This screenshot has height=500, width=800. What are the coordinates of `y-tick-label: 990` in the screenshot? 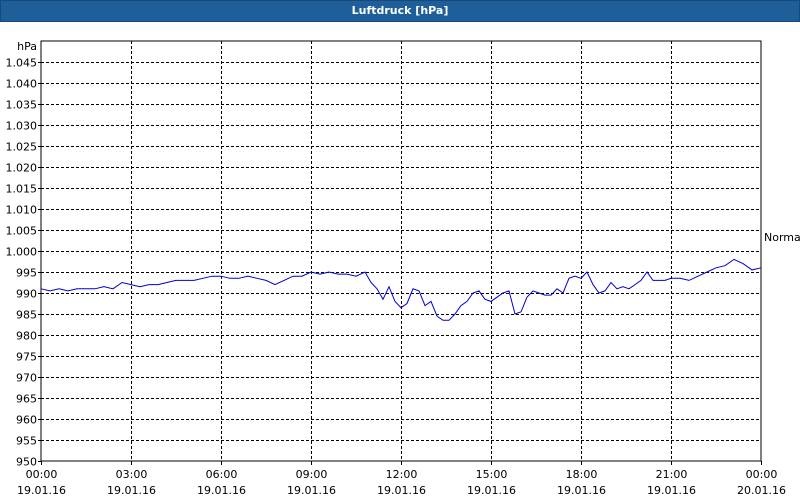 It's located at (26, 294).